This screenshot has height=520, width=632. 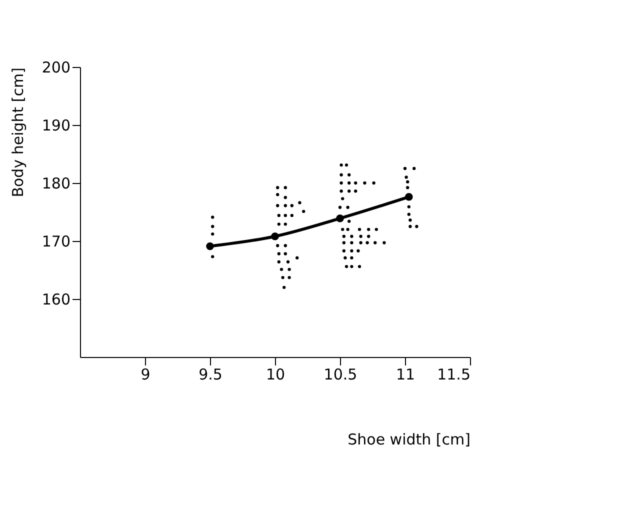 What do you see at coordinates (276, 375) in the screenshot?
I see `x-tick-label: 10` at bounding box center [276, 375].